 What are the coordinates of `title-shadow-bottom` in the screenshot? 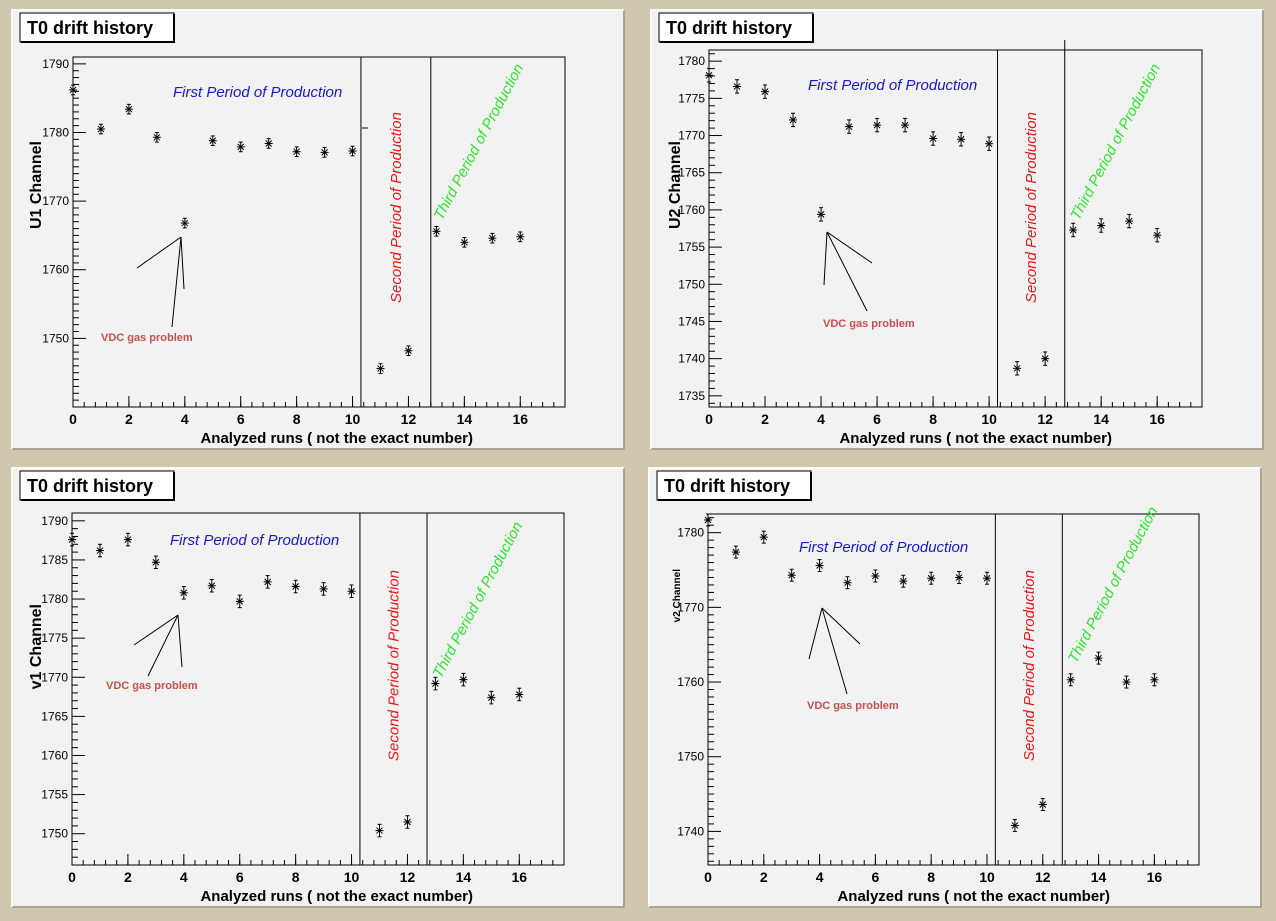 It's located at (98, 500).